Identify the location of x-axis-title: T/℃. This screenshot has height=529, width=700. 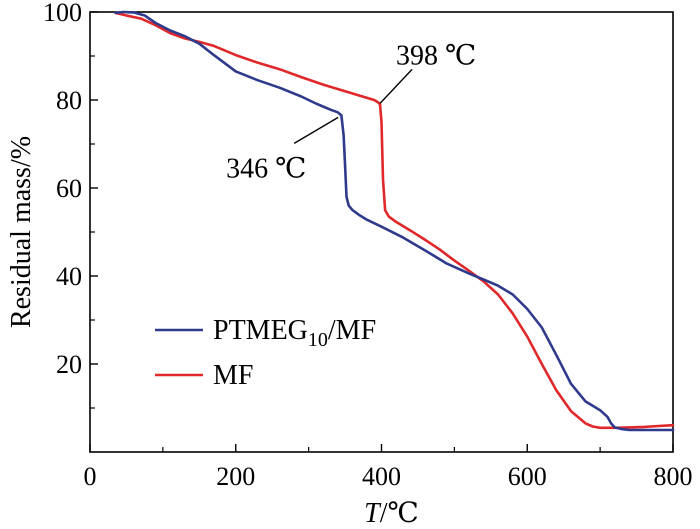
(391, 513).